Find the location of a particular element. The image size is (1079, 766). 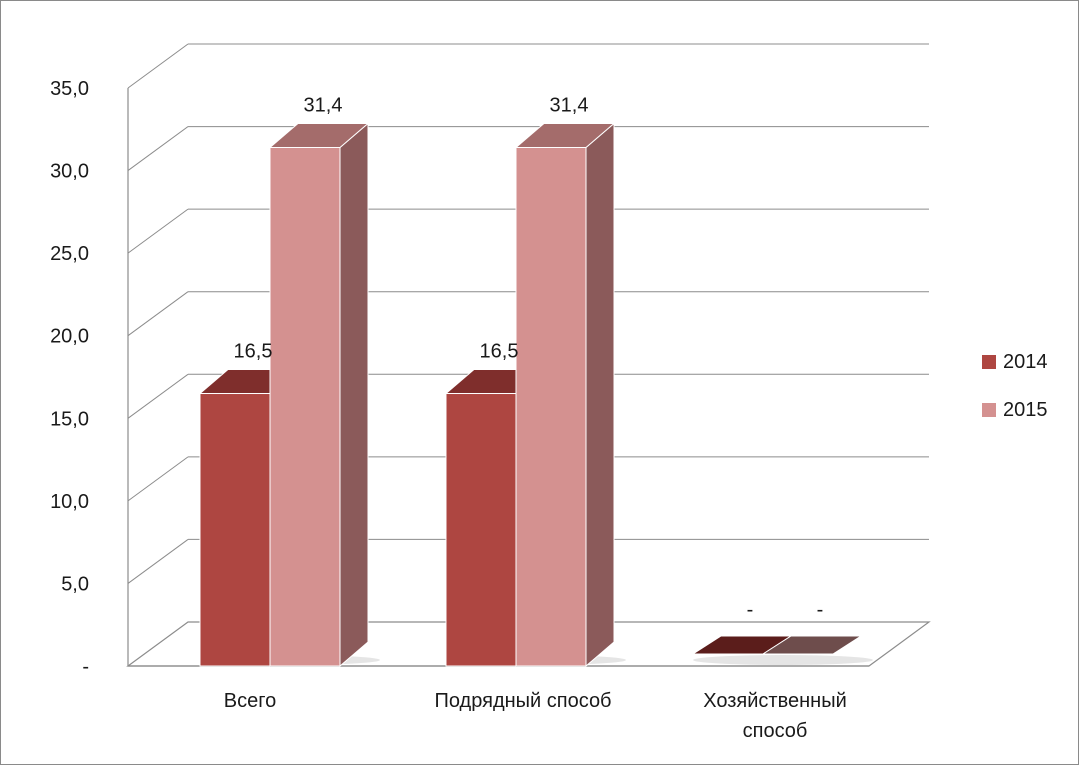

y-axis-ticks: - 5,0 10,0 15,0 20,0 25,0 30,0 35,0 is located at coordinates (69, 378).